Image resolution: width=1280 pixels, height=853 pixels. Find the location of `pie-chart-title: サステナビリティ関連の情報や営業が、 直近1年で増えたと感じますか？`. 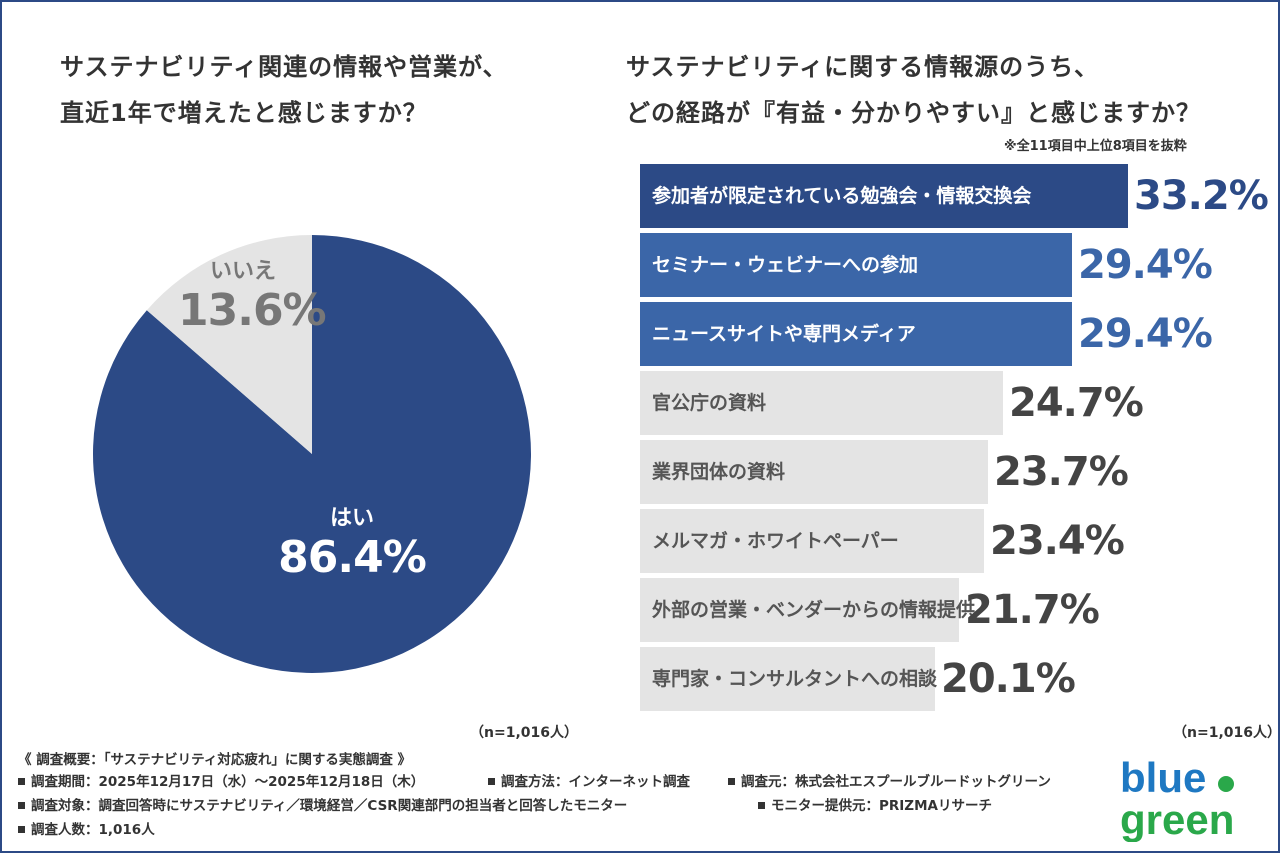

pie-chart-title: サステナビリティ関連の情報や営業が、 直近1年で増えたと感じますか？ is located at coordinates (284, 90).